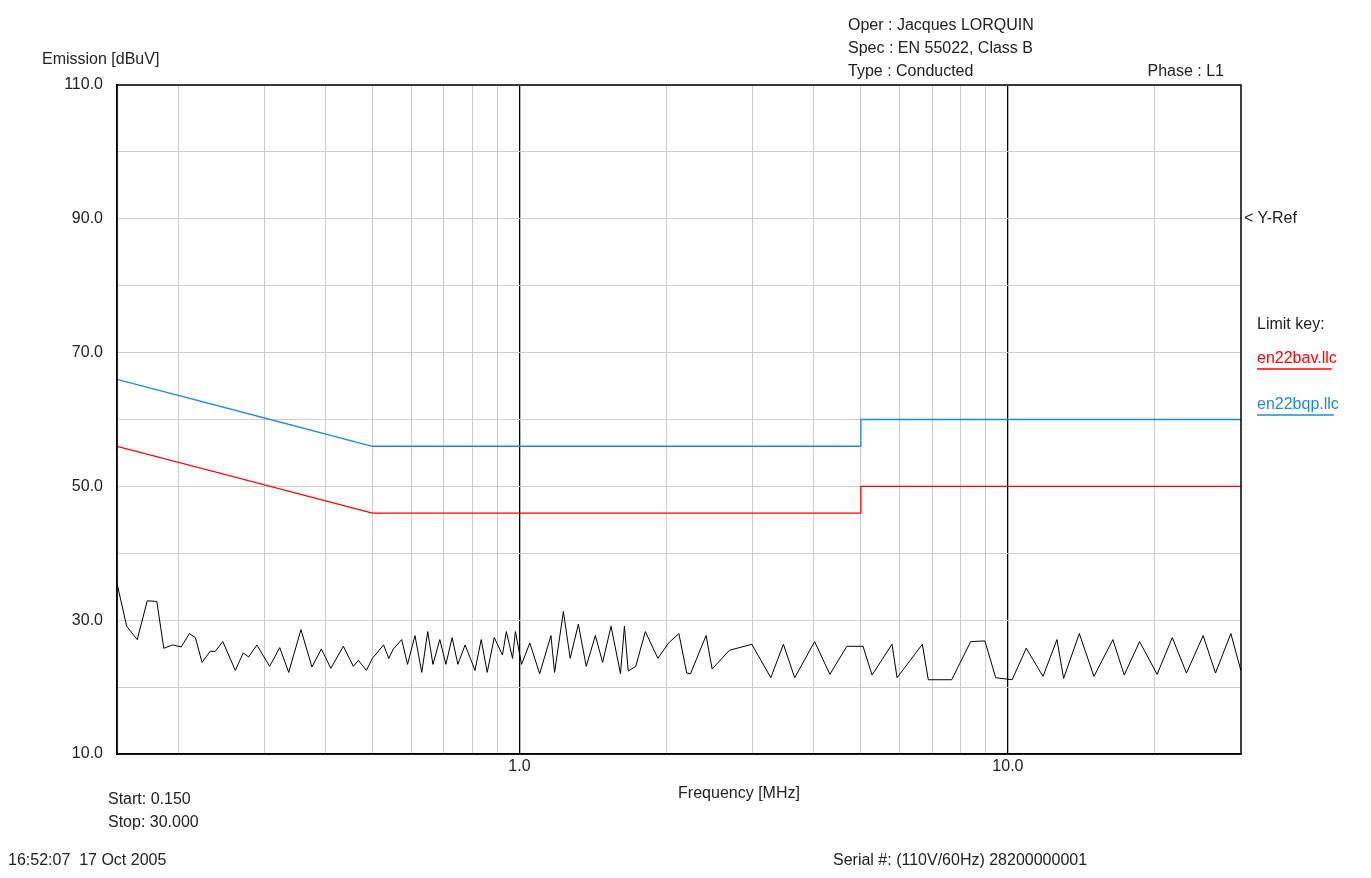 Image resolution: width=1371 pixels, height=878 pixels. Describe the element at coordinates (739, 793) in the screenshot. I see `x-axis-title: Frequency [MHz]` at that location.